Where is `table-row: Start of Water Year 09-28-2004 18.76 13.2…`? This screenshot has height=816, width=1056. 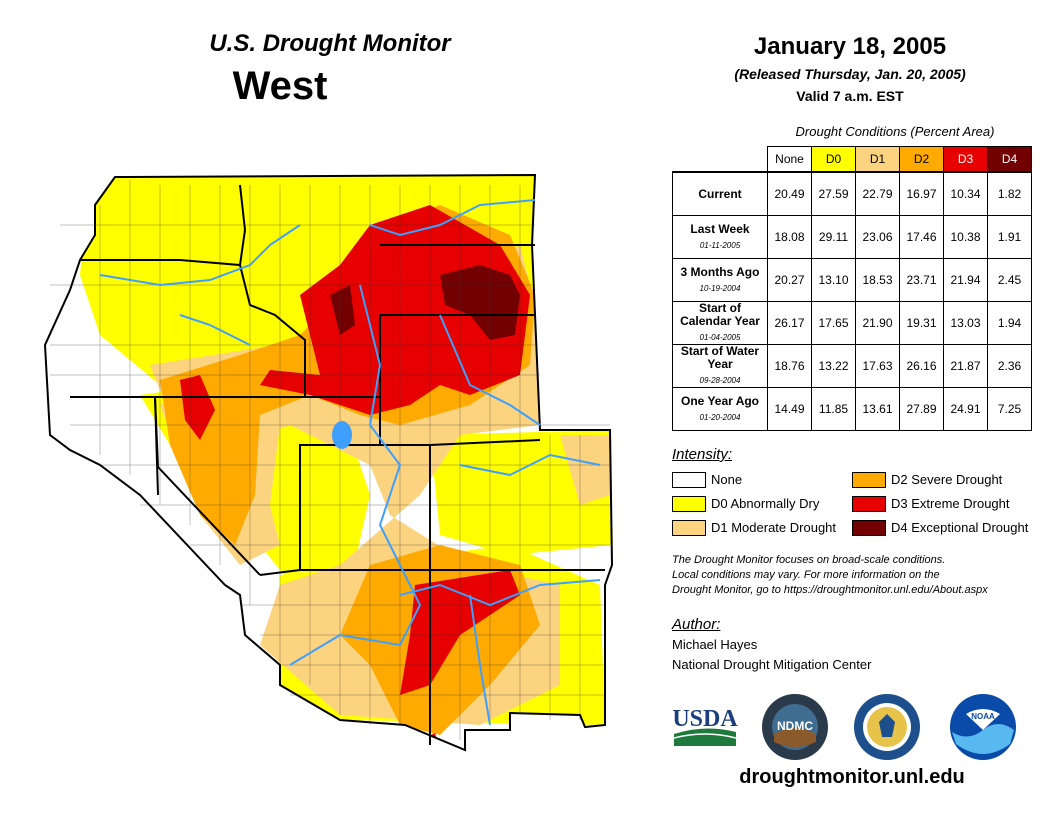 table-row: Start of Water Year 09-28-2004 18.76 13.2… is located at coordinates (852, 366).